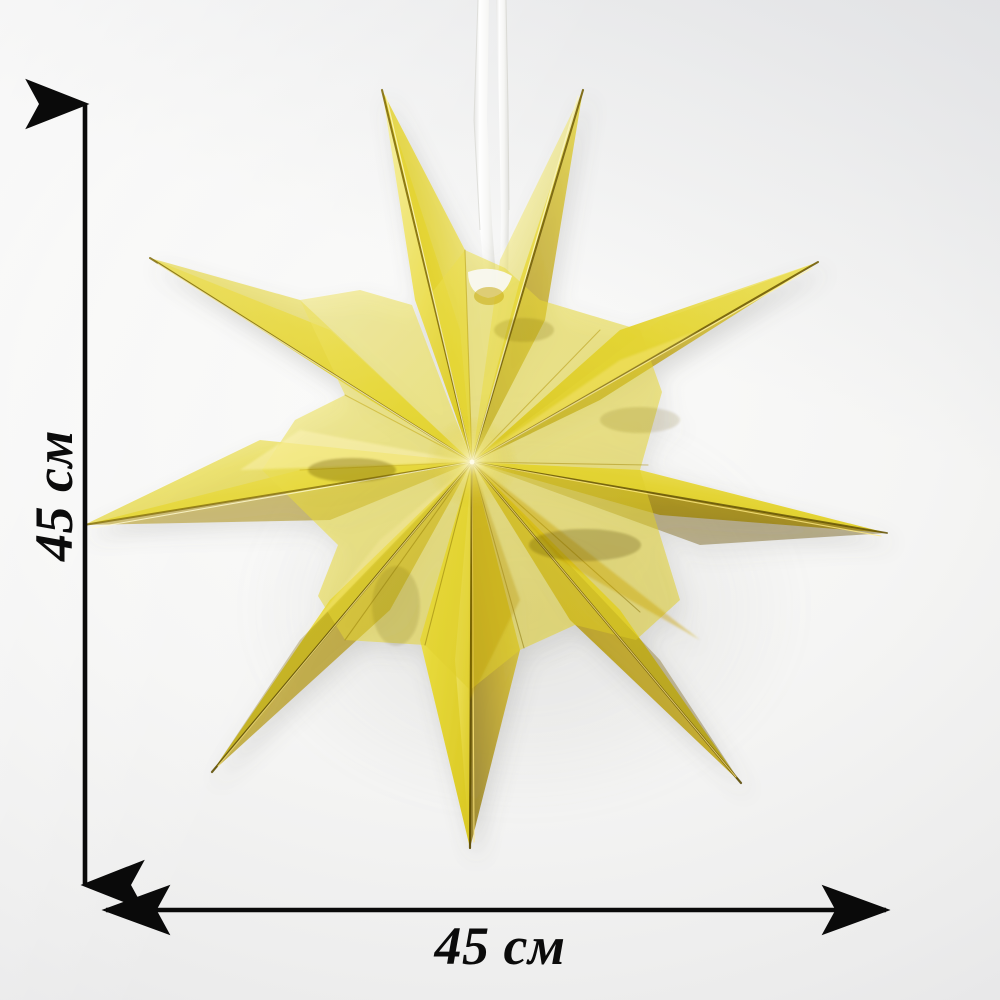 Image resolution: width=1000 pixels, height=1000 pixels. Describe the element at coordinates (490, 286) in the screenshot. I see `ribbon-knot` at that location.